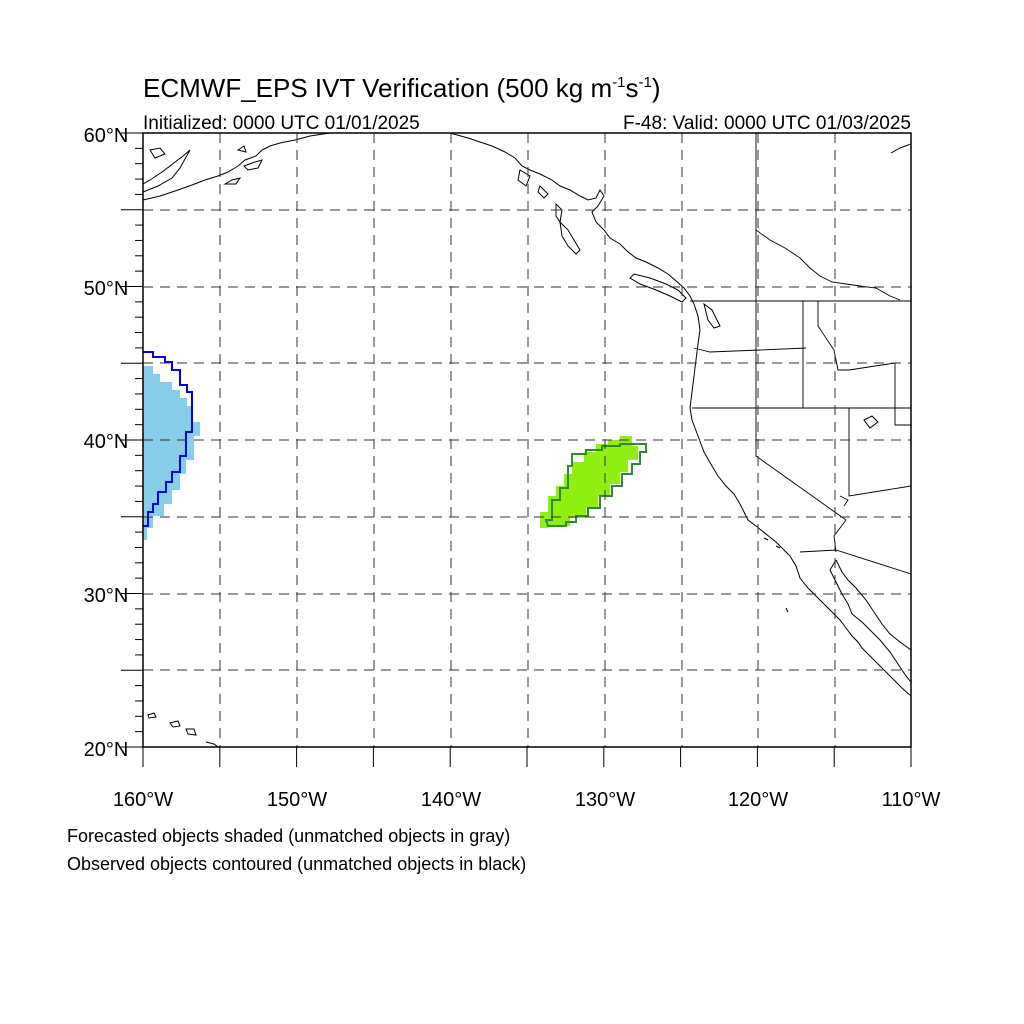 The width and height of the screenshot is (1024, 1024). What do you see at coordinates (106, 136) in the screenshot?
I see `lat-label-60: 60°N` at bounding box center [106, 136].